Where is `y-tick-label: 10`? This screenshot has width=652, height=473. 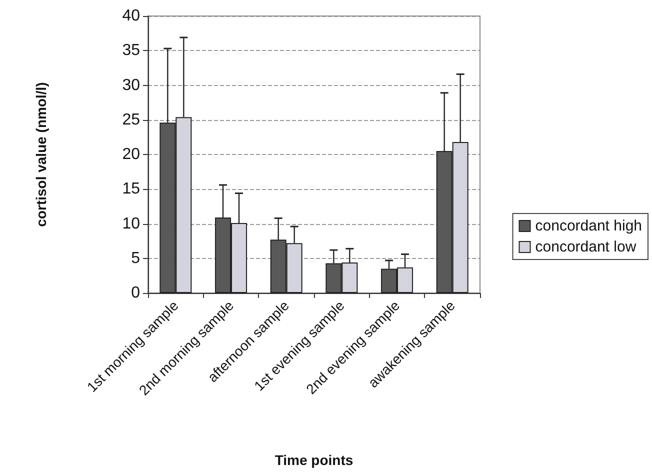
y-tick-label: 10 is located at coordinates (131, 223).